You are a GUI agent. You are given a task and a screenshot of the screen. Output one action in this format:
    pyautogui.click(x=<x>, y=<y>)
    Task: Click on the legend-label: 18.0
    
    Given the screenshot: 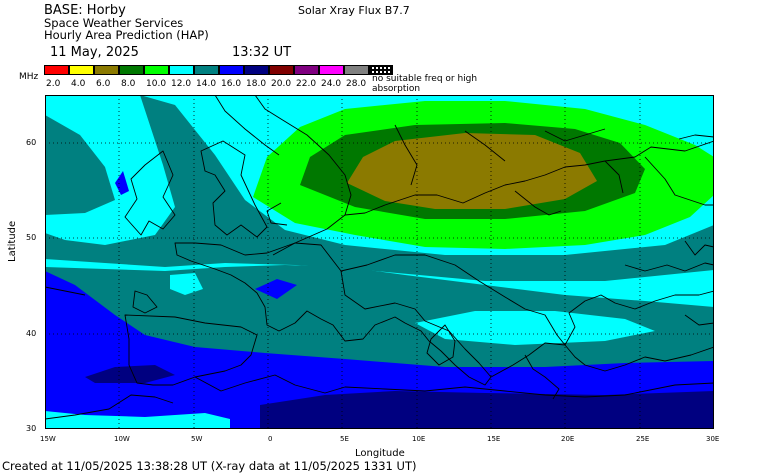 What is the action you would take?
    pyautogui.click(x=256, y=84)
    